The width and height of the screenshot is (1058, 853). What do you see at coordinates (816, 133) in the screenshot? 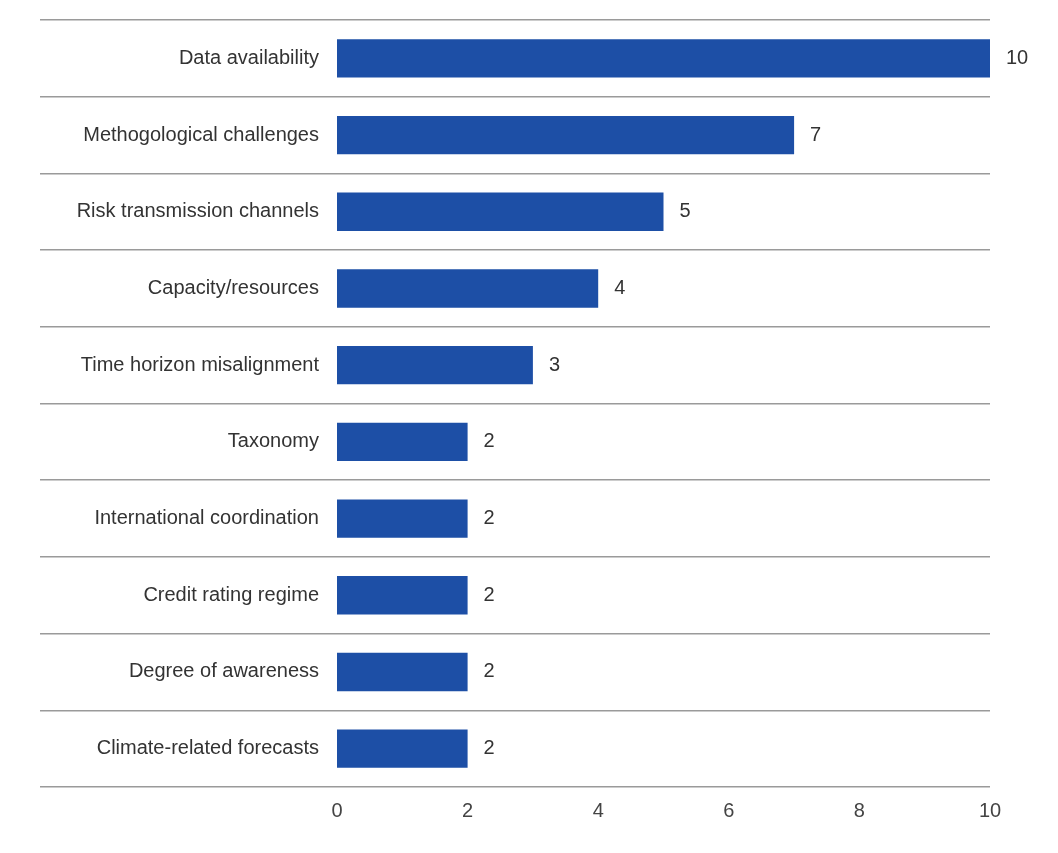
I see `data-label: 7` at bounding box center [816, 133].